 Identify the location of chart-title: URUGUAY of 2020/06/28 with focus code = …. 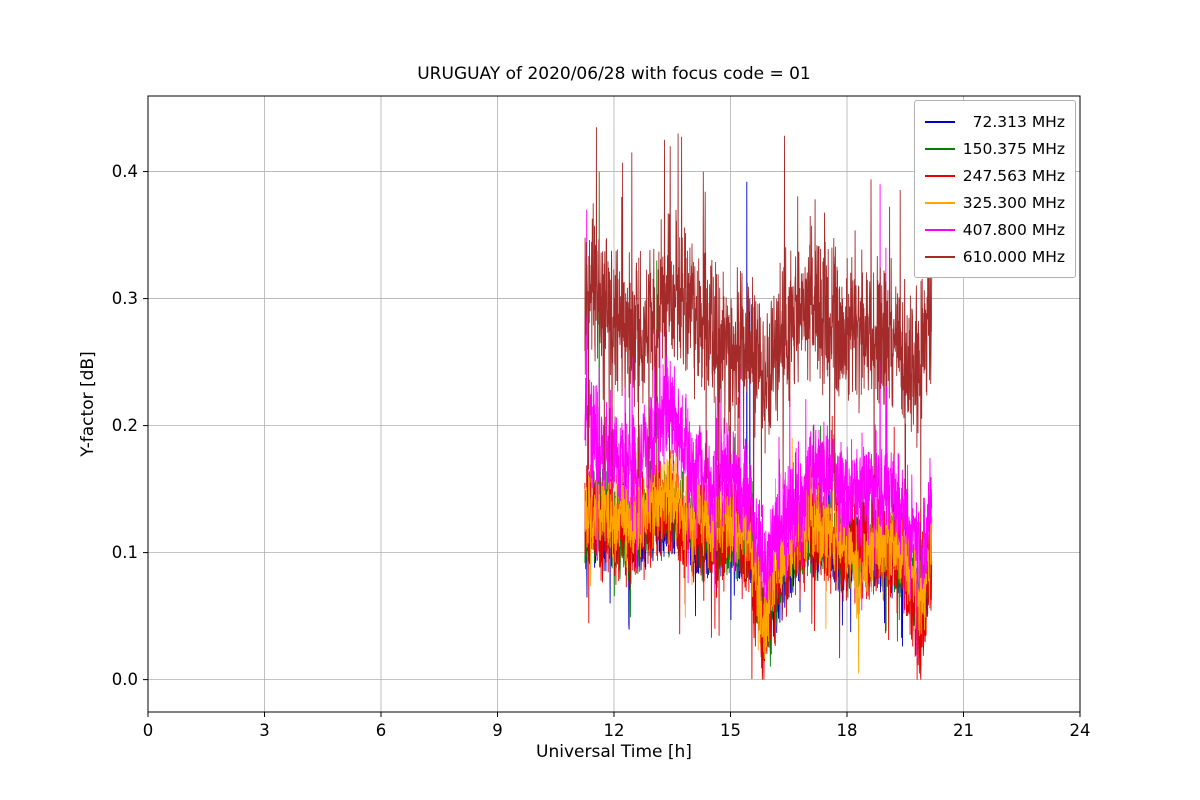
(614, 74).